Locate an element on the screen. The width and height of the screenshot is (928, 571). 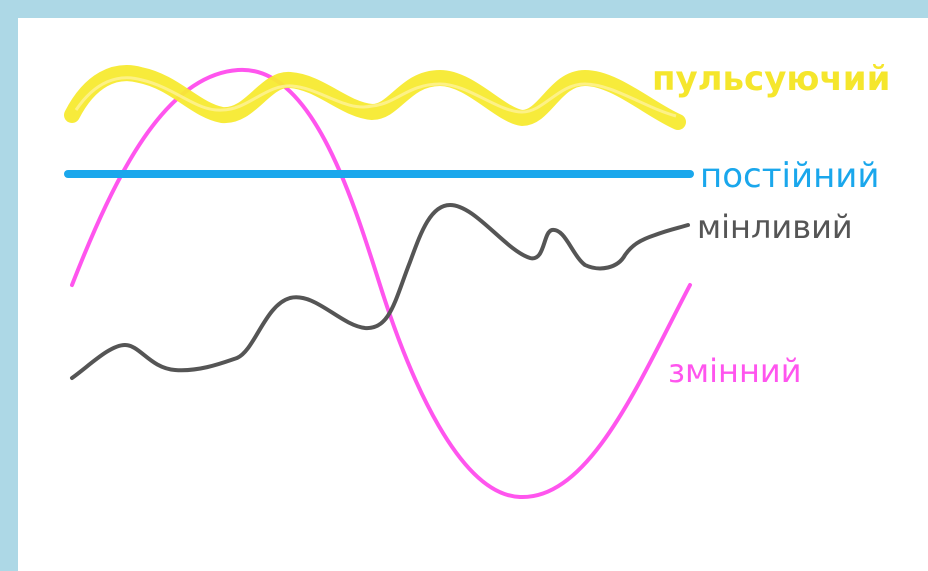
pulsating-current-label: пульсуючий is located at coordinates (771, 79).